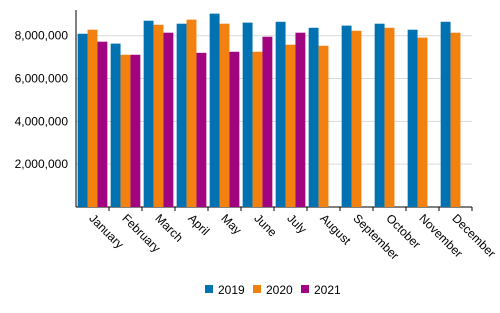  Describe the element at coordinates (42, 79) in the screenshot. I see `y-tick-label: 6,000,000` at that location.